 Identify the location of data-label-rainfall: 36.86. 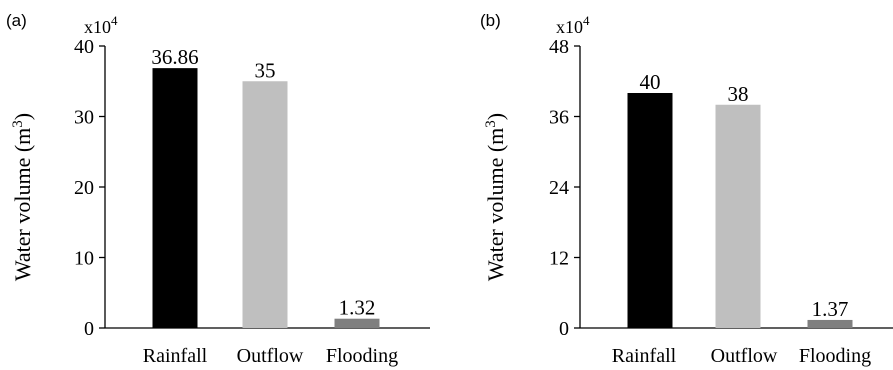
(174, 57).